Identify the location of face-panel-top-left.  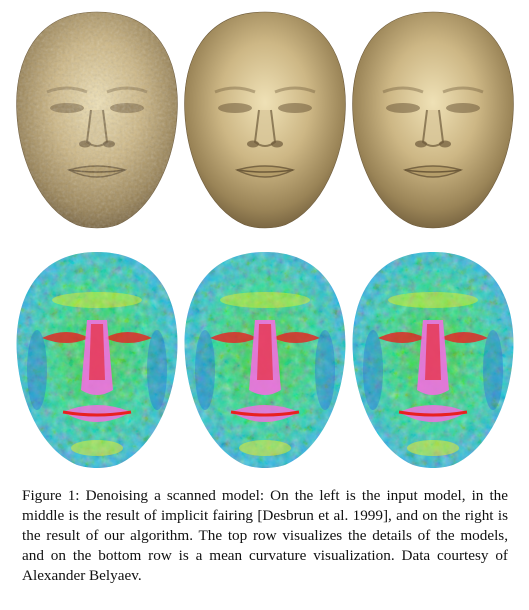
(97, 120).